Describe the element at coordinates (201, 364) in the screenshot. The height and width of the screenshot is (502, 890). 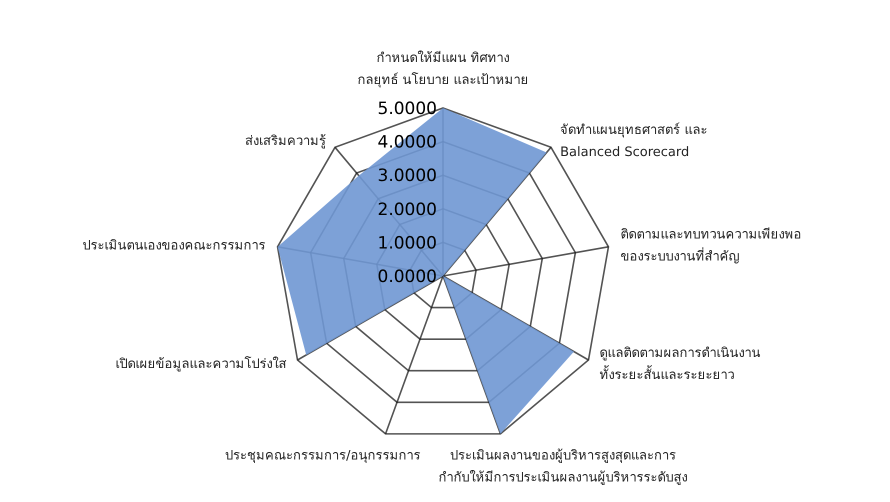
I see `spoke-label: เปิดเผยข้อมูลและความโปร่งใส` at that location.